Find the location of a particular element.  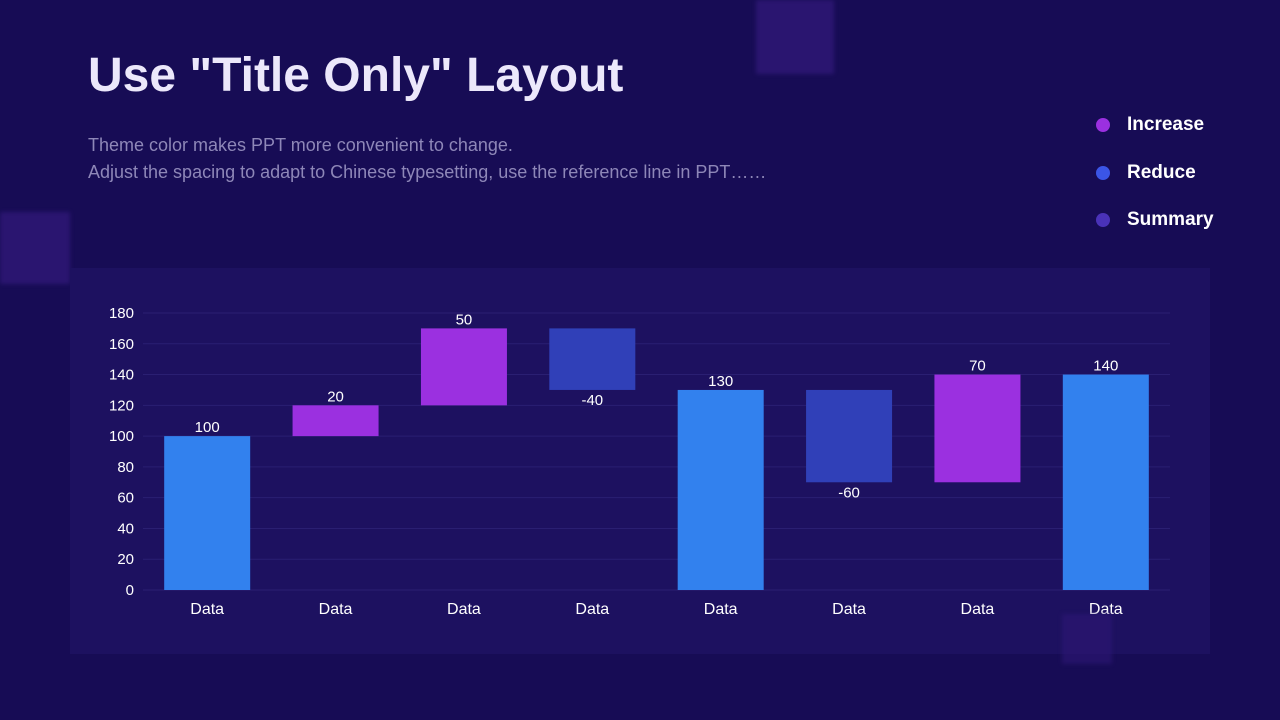

legend-dot-increase is located at coordinates (1103, 125).